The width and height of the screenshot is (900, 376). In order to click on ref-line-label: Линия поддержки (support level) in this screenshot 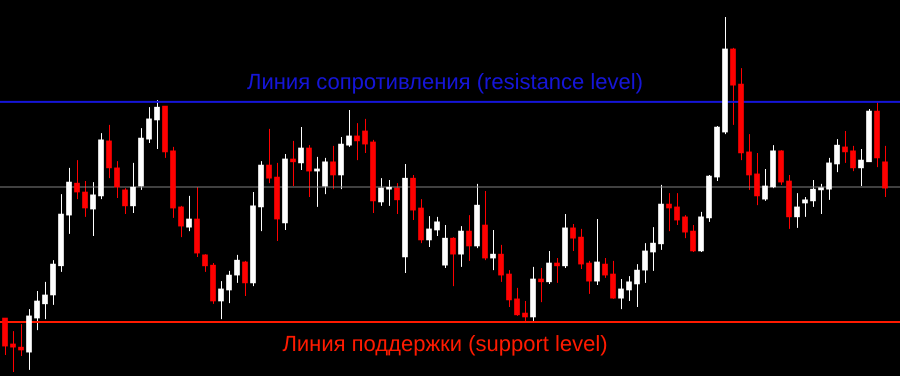, I will do `click(445, 343)`.